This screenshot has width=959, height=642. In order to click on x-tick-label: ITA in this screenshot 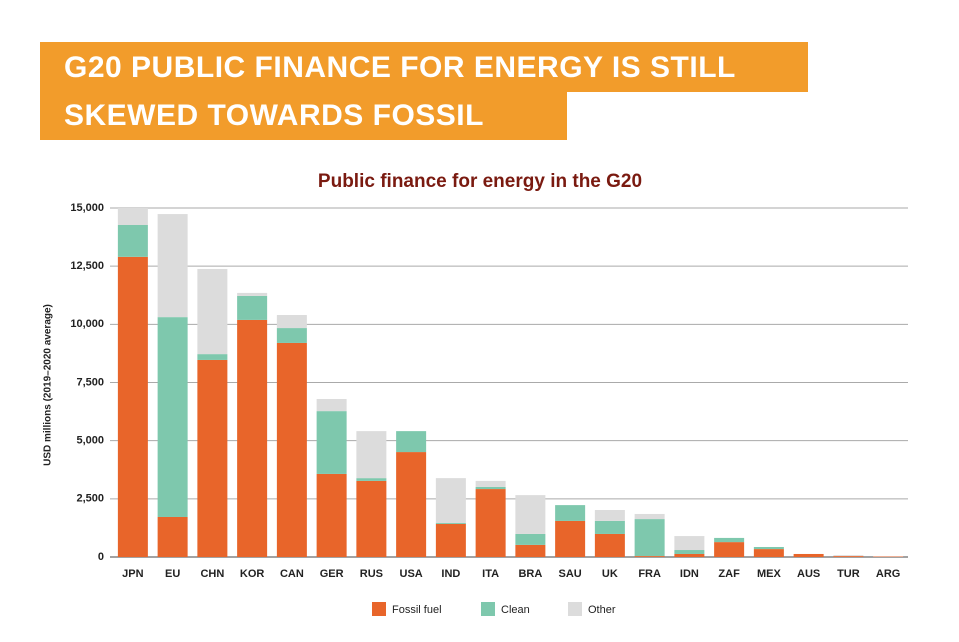, I will do `click(490, 574)`.